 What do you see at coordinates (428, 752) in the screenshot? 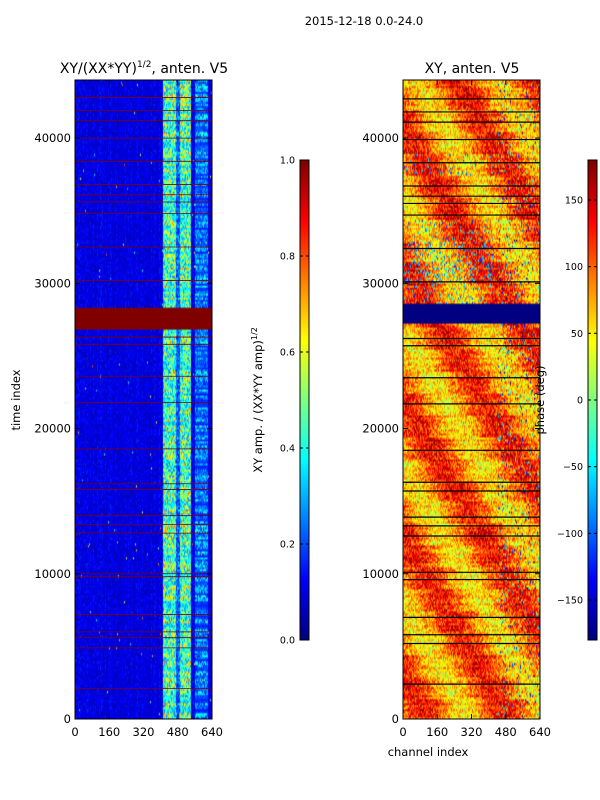
I see `x-axis-label: channel index` at bounding box center [428, 752].